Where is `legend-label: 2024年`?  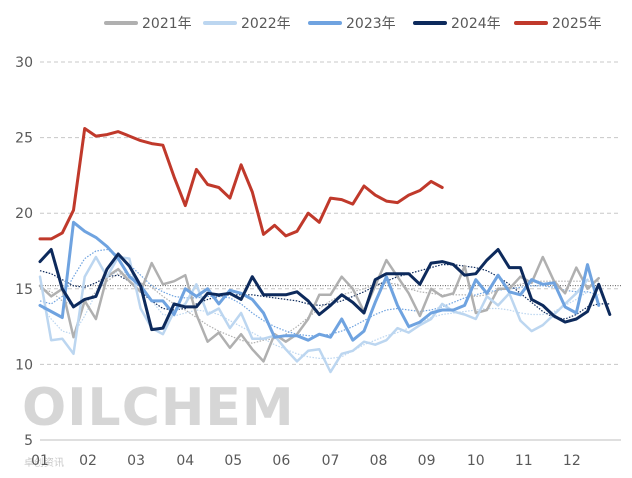
legend-label: 2024年 is located at coordinates (476, 24).